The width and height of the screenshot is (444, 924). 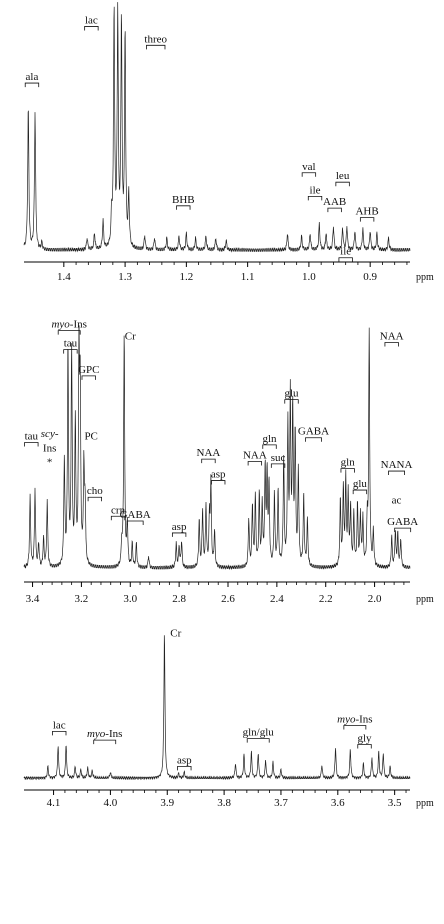 What do you see at coordinates (278, 458) in the screenshot?
I see `peak-label: suc` at bounding box center [278, 458].